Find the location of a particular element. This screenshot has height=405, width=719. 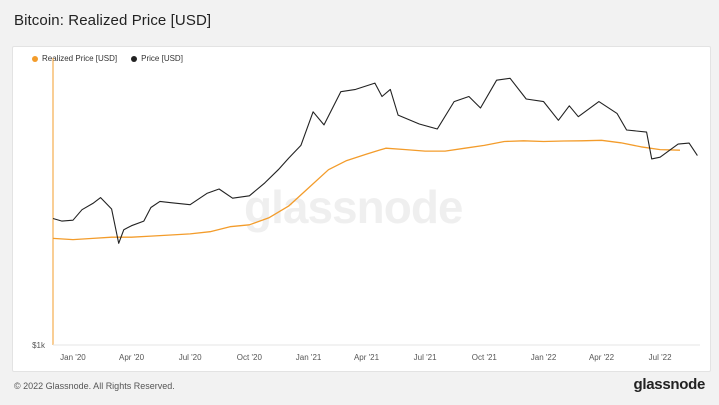

x-tick-label: Apr '20 is located at coordinates (132, 357).